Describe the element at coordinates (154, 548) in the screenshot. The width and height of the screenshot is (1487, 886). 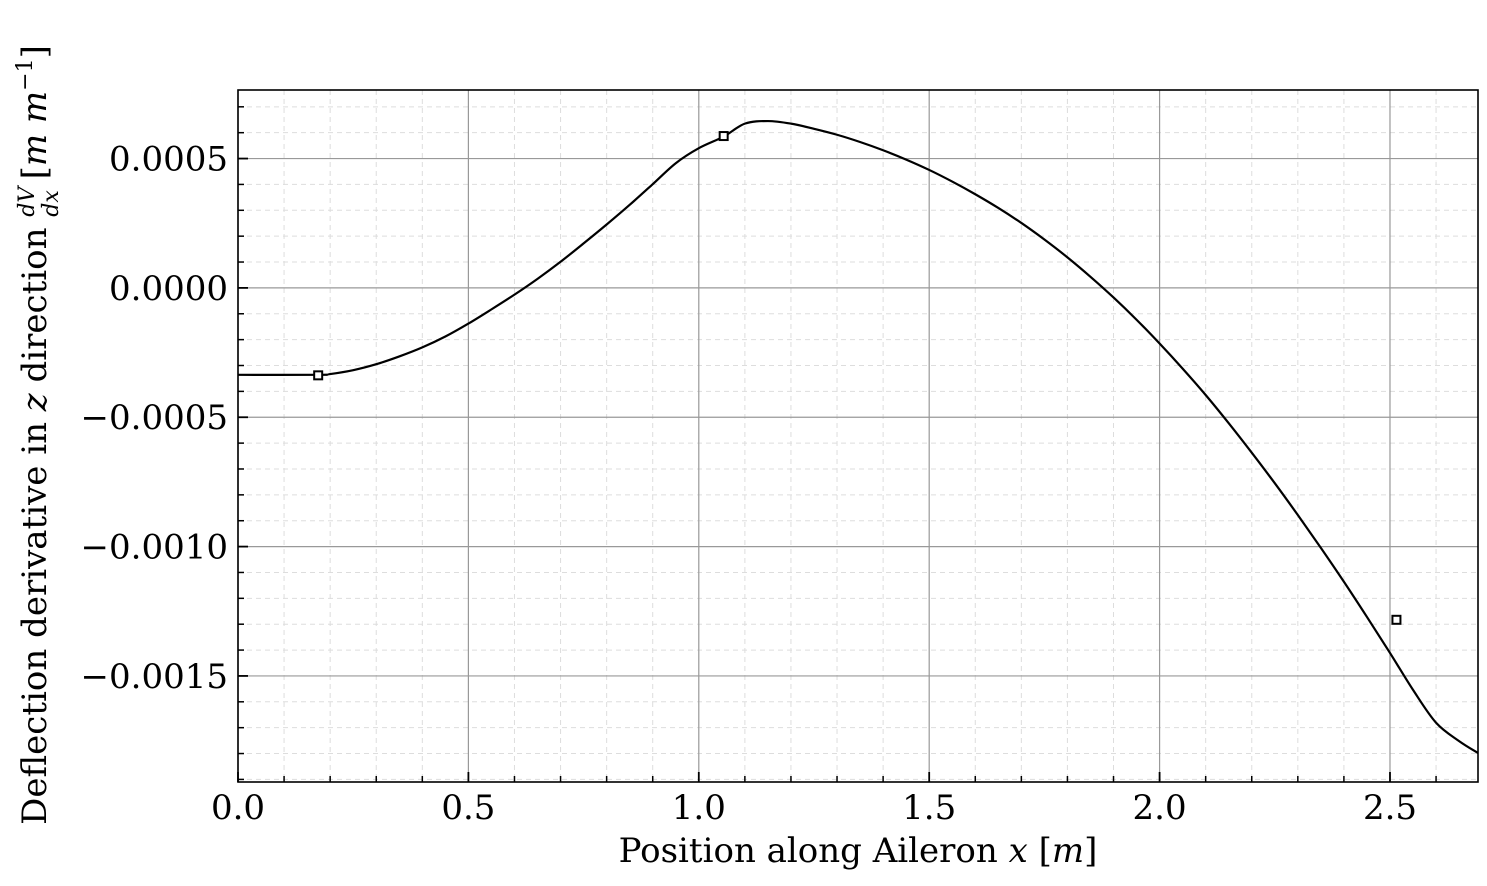
I see `y-tick-label: −0.0010` at that location.